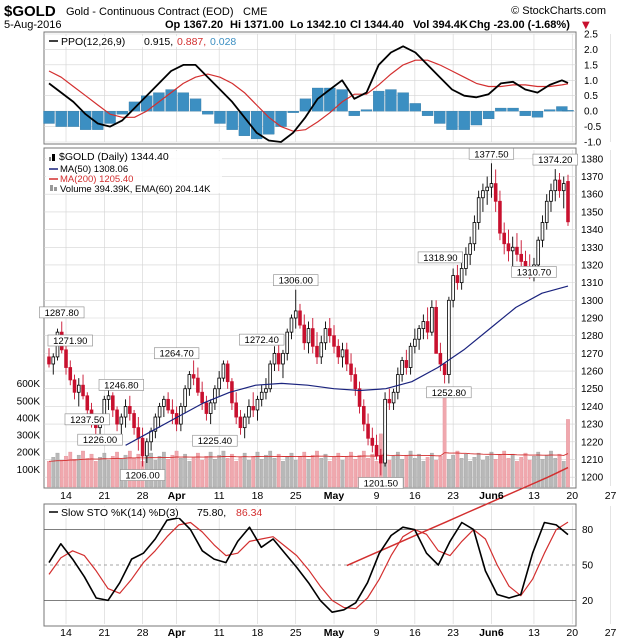 This screenshot has width=620, height=639. I want to click on price-annotation: 1377.50, so click(491, 153).